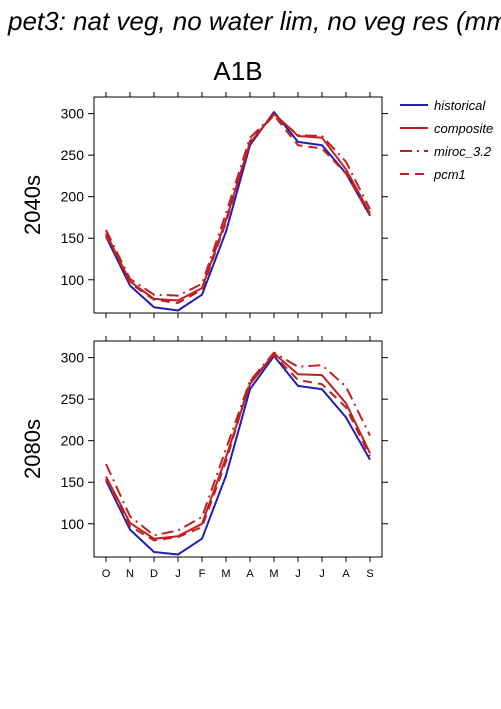 This screenshot has width=501, height=709. What do you see at coordinates (463, 128) in the screenshot?
I see `legend-label: composite` at bounding box center [463, 128].